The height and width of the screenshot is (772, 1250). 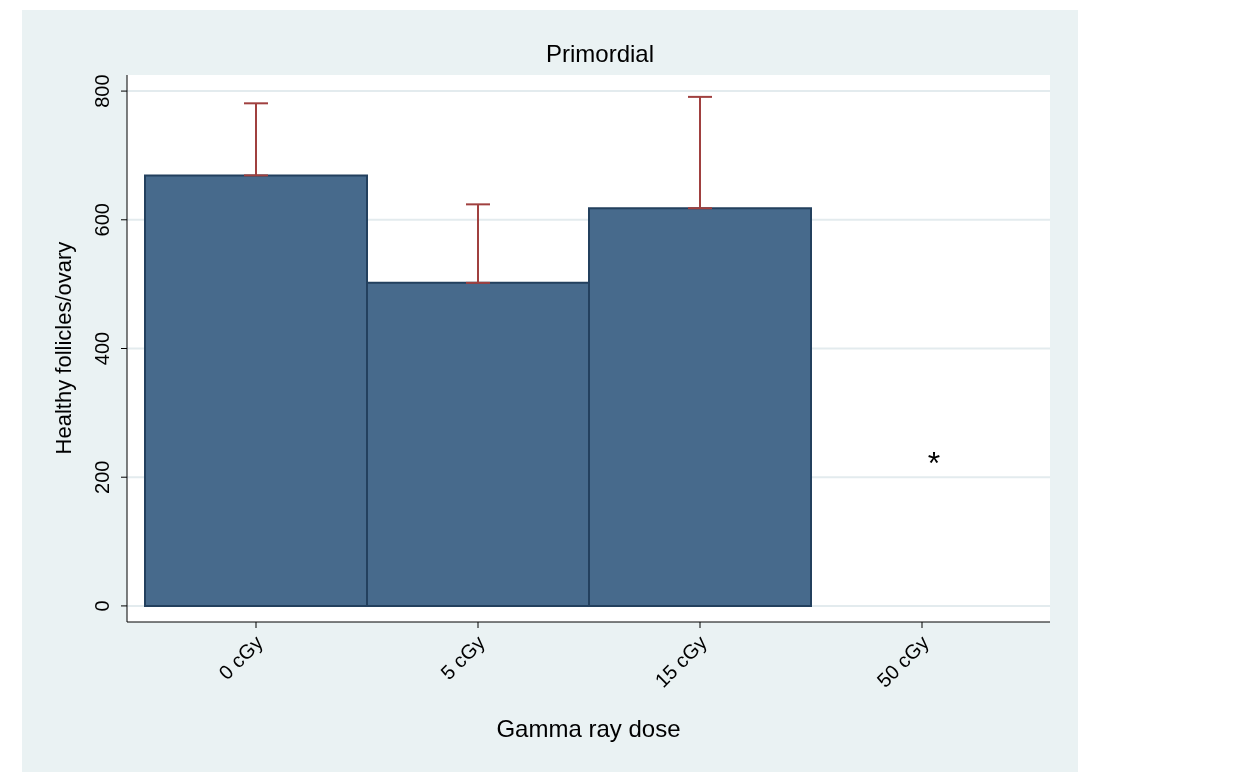 I want to click on y-tick-label: 600, so click(x=102, y=220).